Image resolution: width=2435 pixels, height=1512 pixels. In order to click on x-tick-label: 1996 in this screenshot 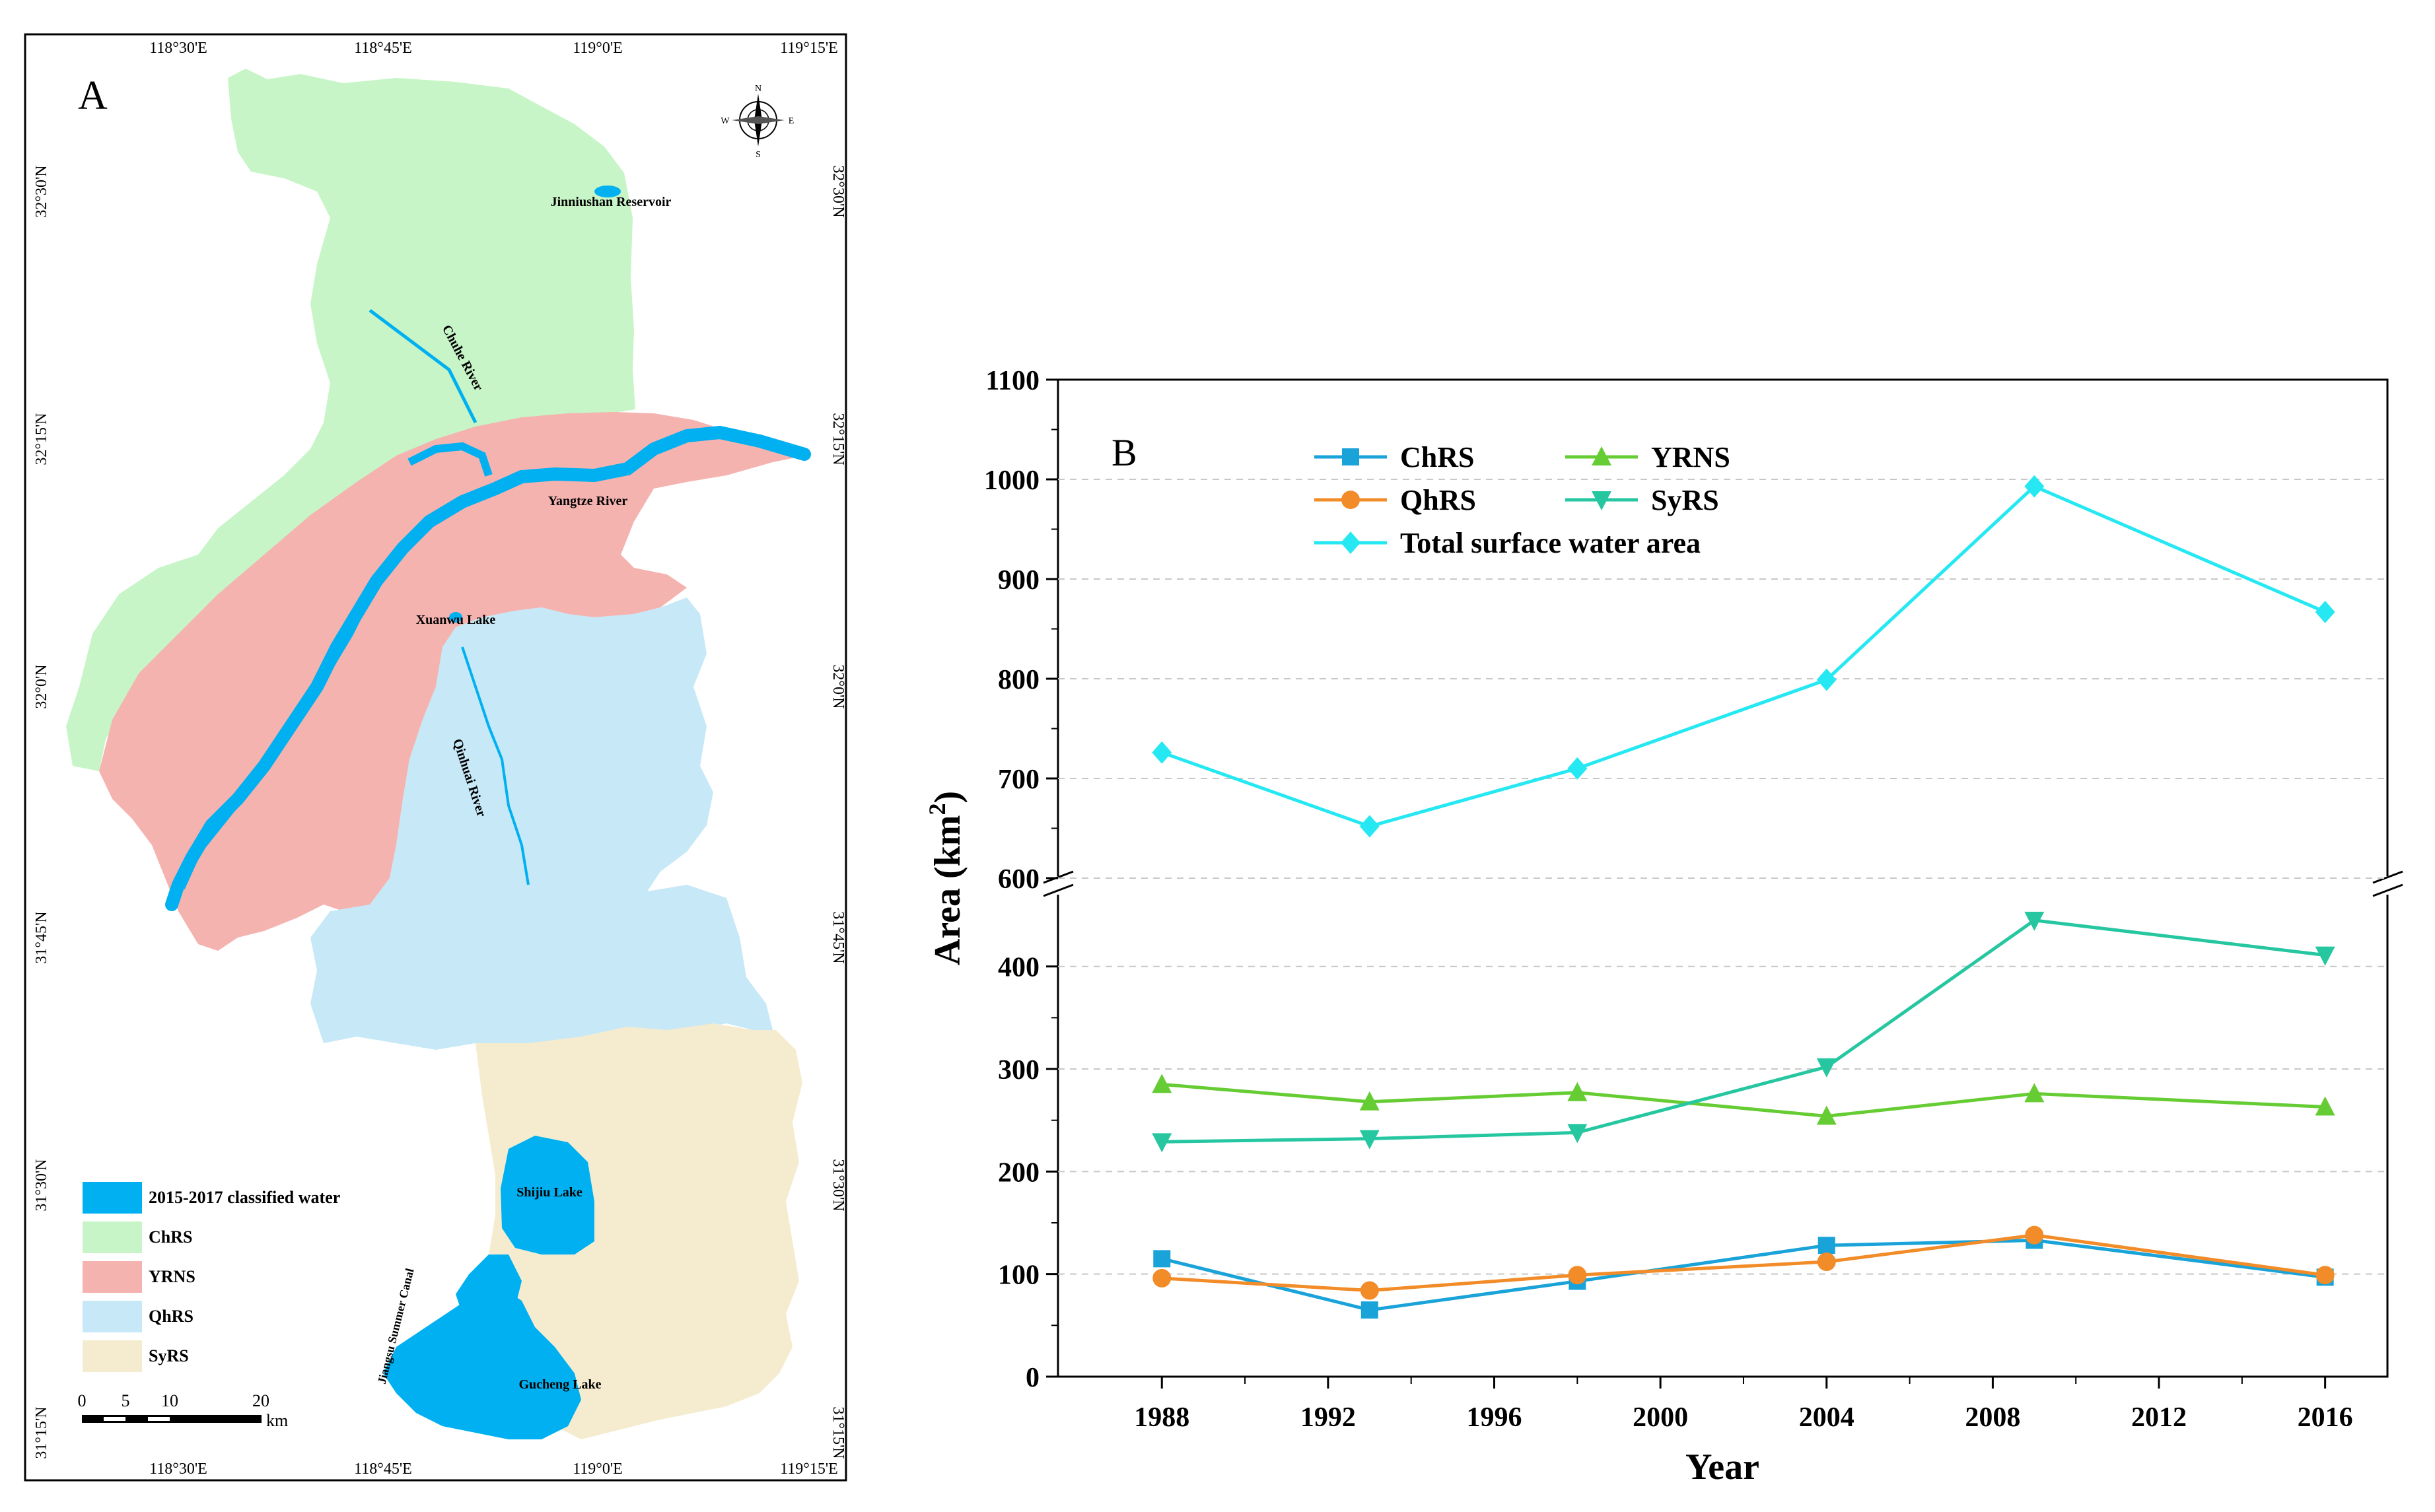, I will do `click(1494, 1417)`.